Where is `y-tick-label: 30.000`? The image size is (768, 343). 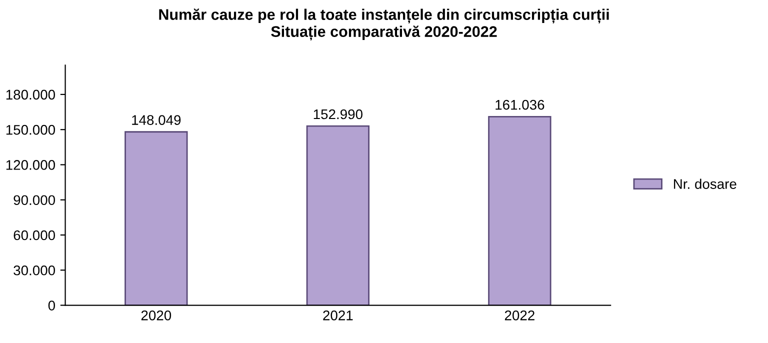
y-tick-label: 30.000 is located at coordinates (35, 270).